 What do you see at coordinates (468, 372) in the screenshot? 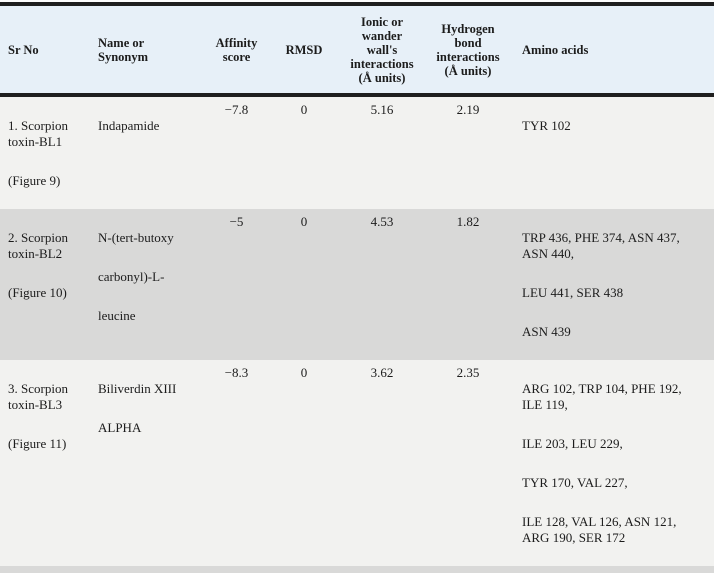
I see `cell-hydrogen-bond-interactions: 2.35` at bounding box center [468, 372].